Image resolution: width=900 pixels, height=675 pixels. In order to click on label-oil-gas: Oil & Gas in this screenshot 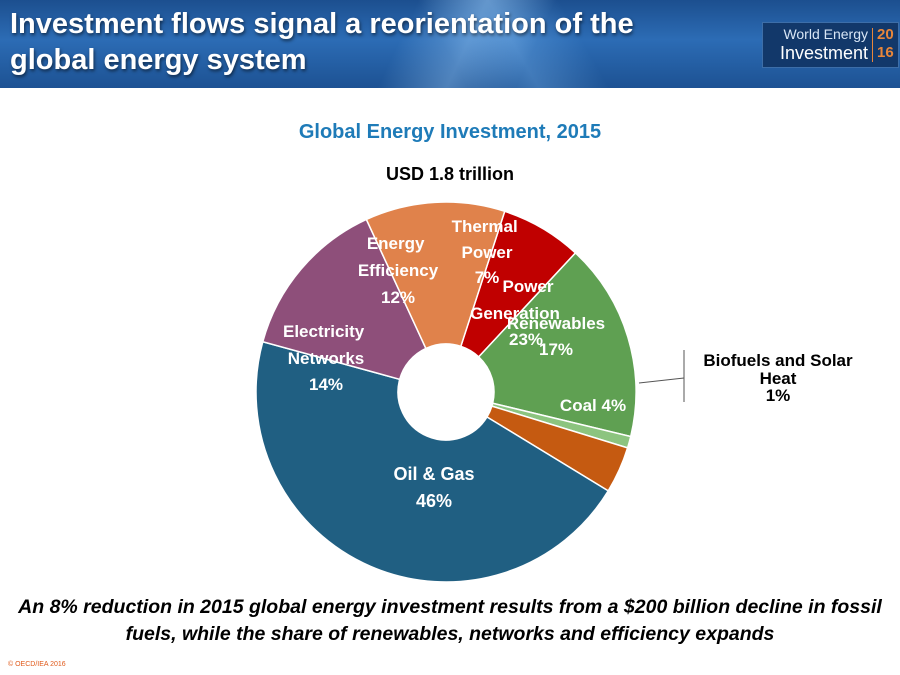, I will do `click(433, 474)`.